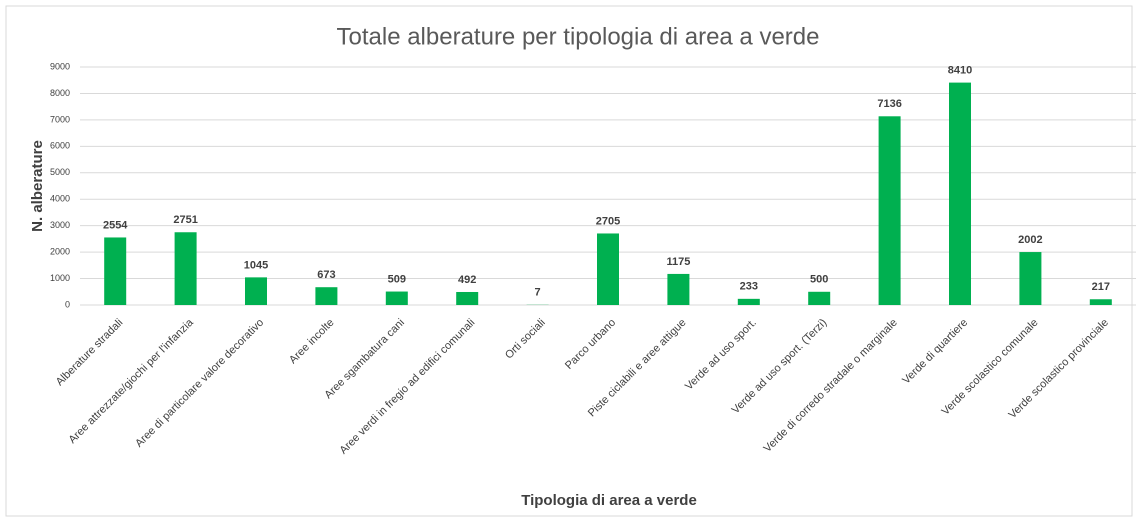 This screenshot has height=520, width=1138. Describe the element at coordinates (115, 225) in the screenshot. I see `data-label: 2554` at that location.